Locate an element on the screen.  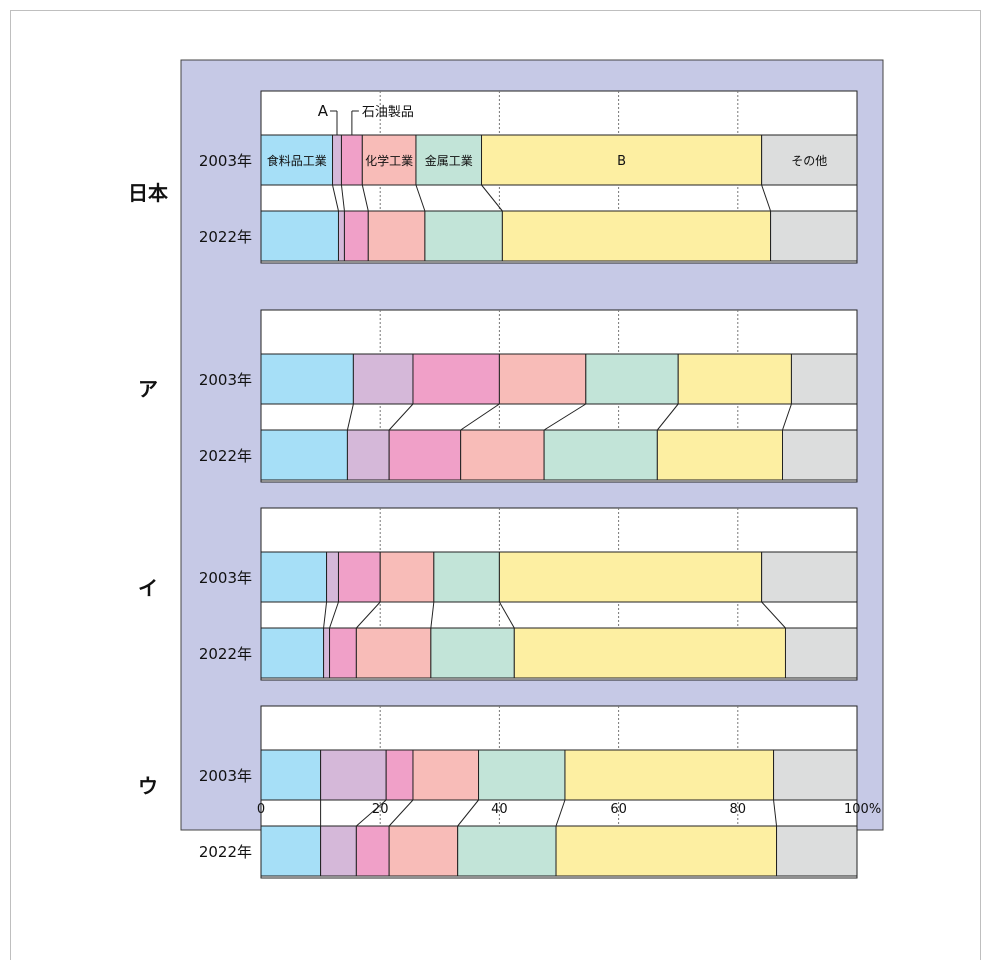
x-tick-label: 100% is located at coordinates (862, 809).